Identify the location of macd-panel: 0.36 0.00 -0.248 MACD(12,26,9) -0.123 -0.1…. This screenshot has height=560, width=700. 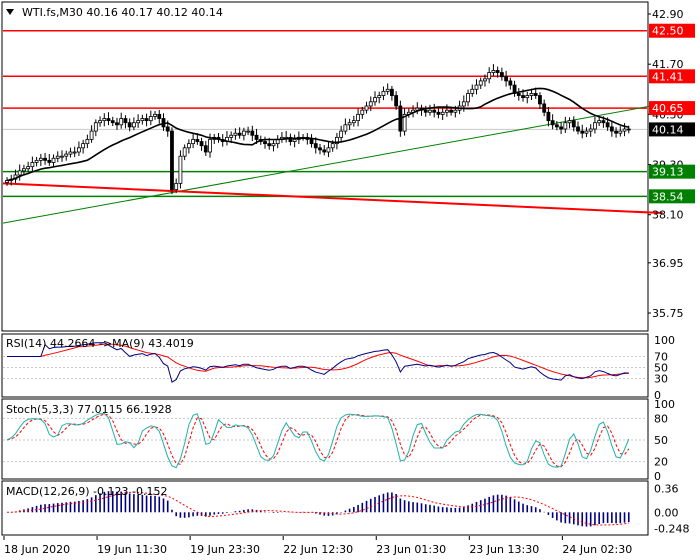
(345, 508).